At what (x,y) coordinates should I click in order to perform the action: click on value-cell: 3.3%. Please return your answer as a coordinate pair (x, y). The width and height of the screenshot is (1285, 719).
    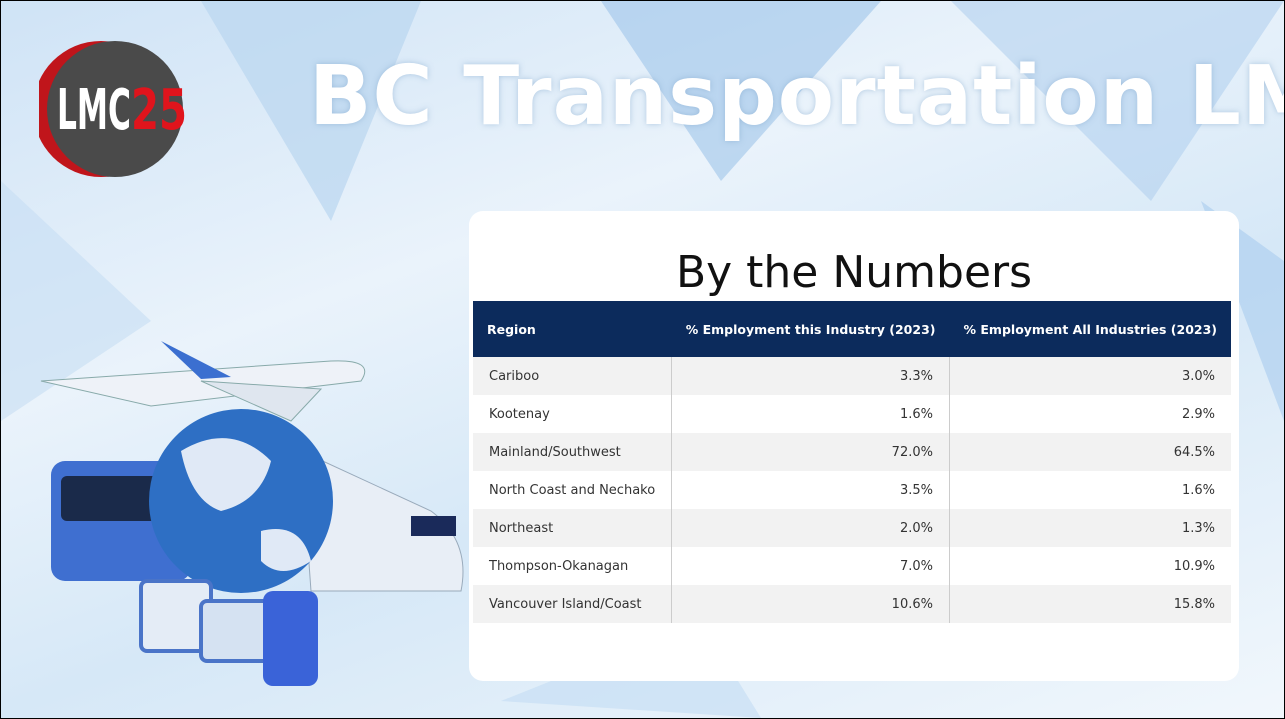
    Looking at the image, I should click on (810, 376).